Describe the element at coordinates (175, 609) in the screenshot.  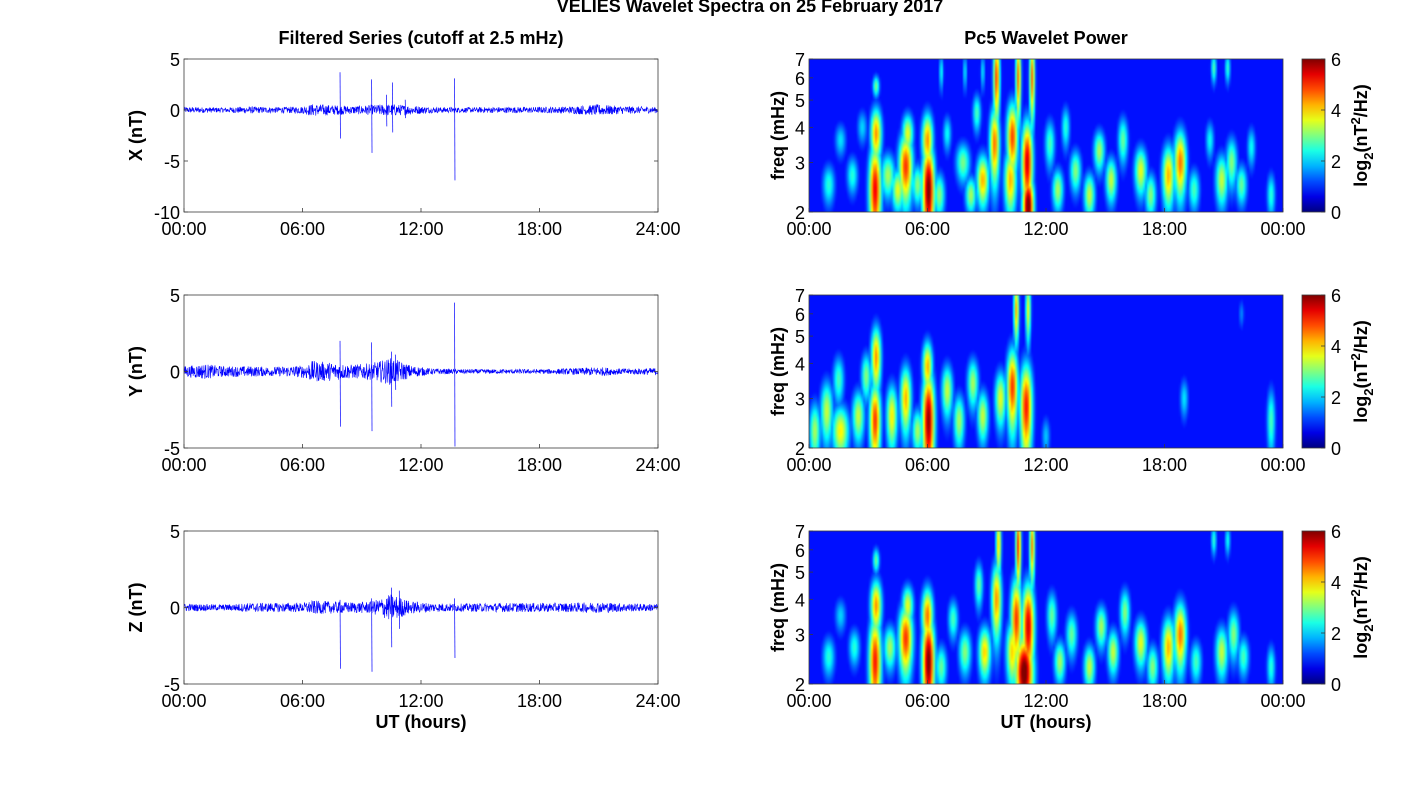
I see `z-filtered-ytick-label: 0` at that location.